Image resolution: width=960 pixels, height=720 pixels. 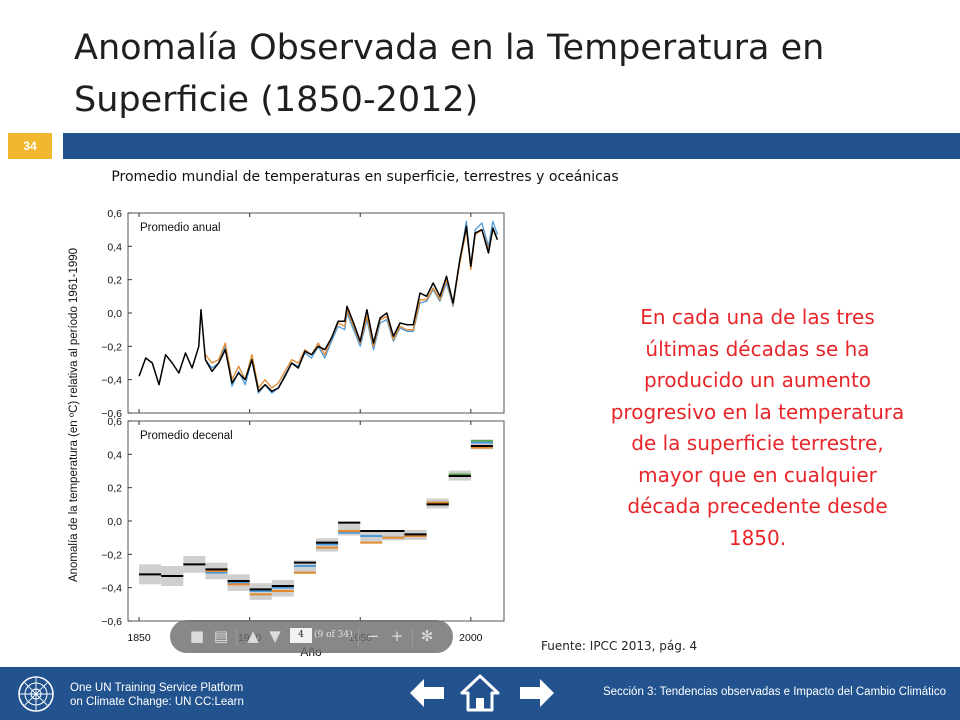 What do you see at coordinates (30, 146) in the screenshot?
I see `slide-number: 34` at bounding box center [30, 146].